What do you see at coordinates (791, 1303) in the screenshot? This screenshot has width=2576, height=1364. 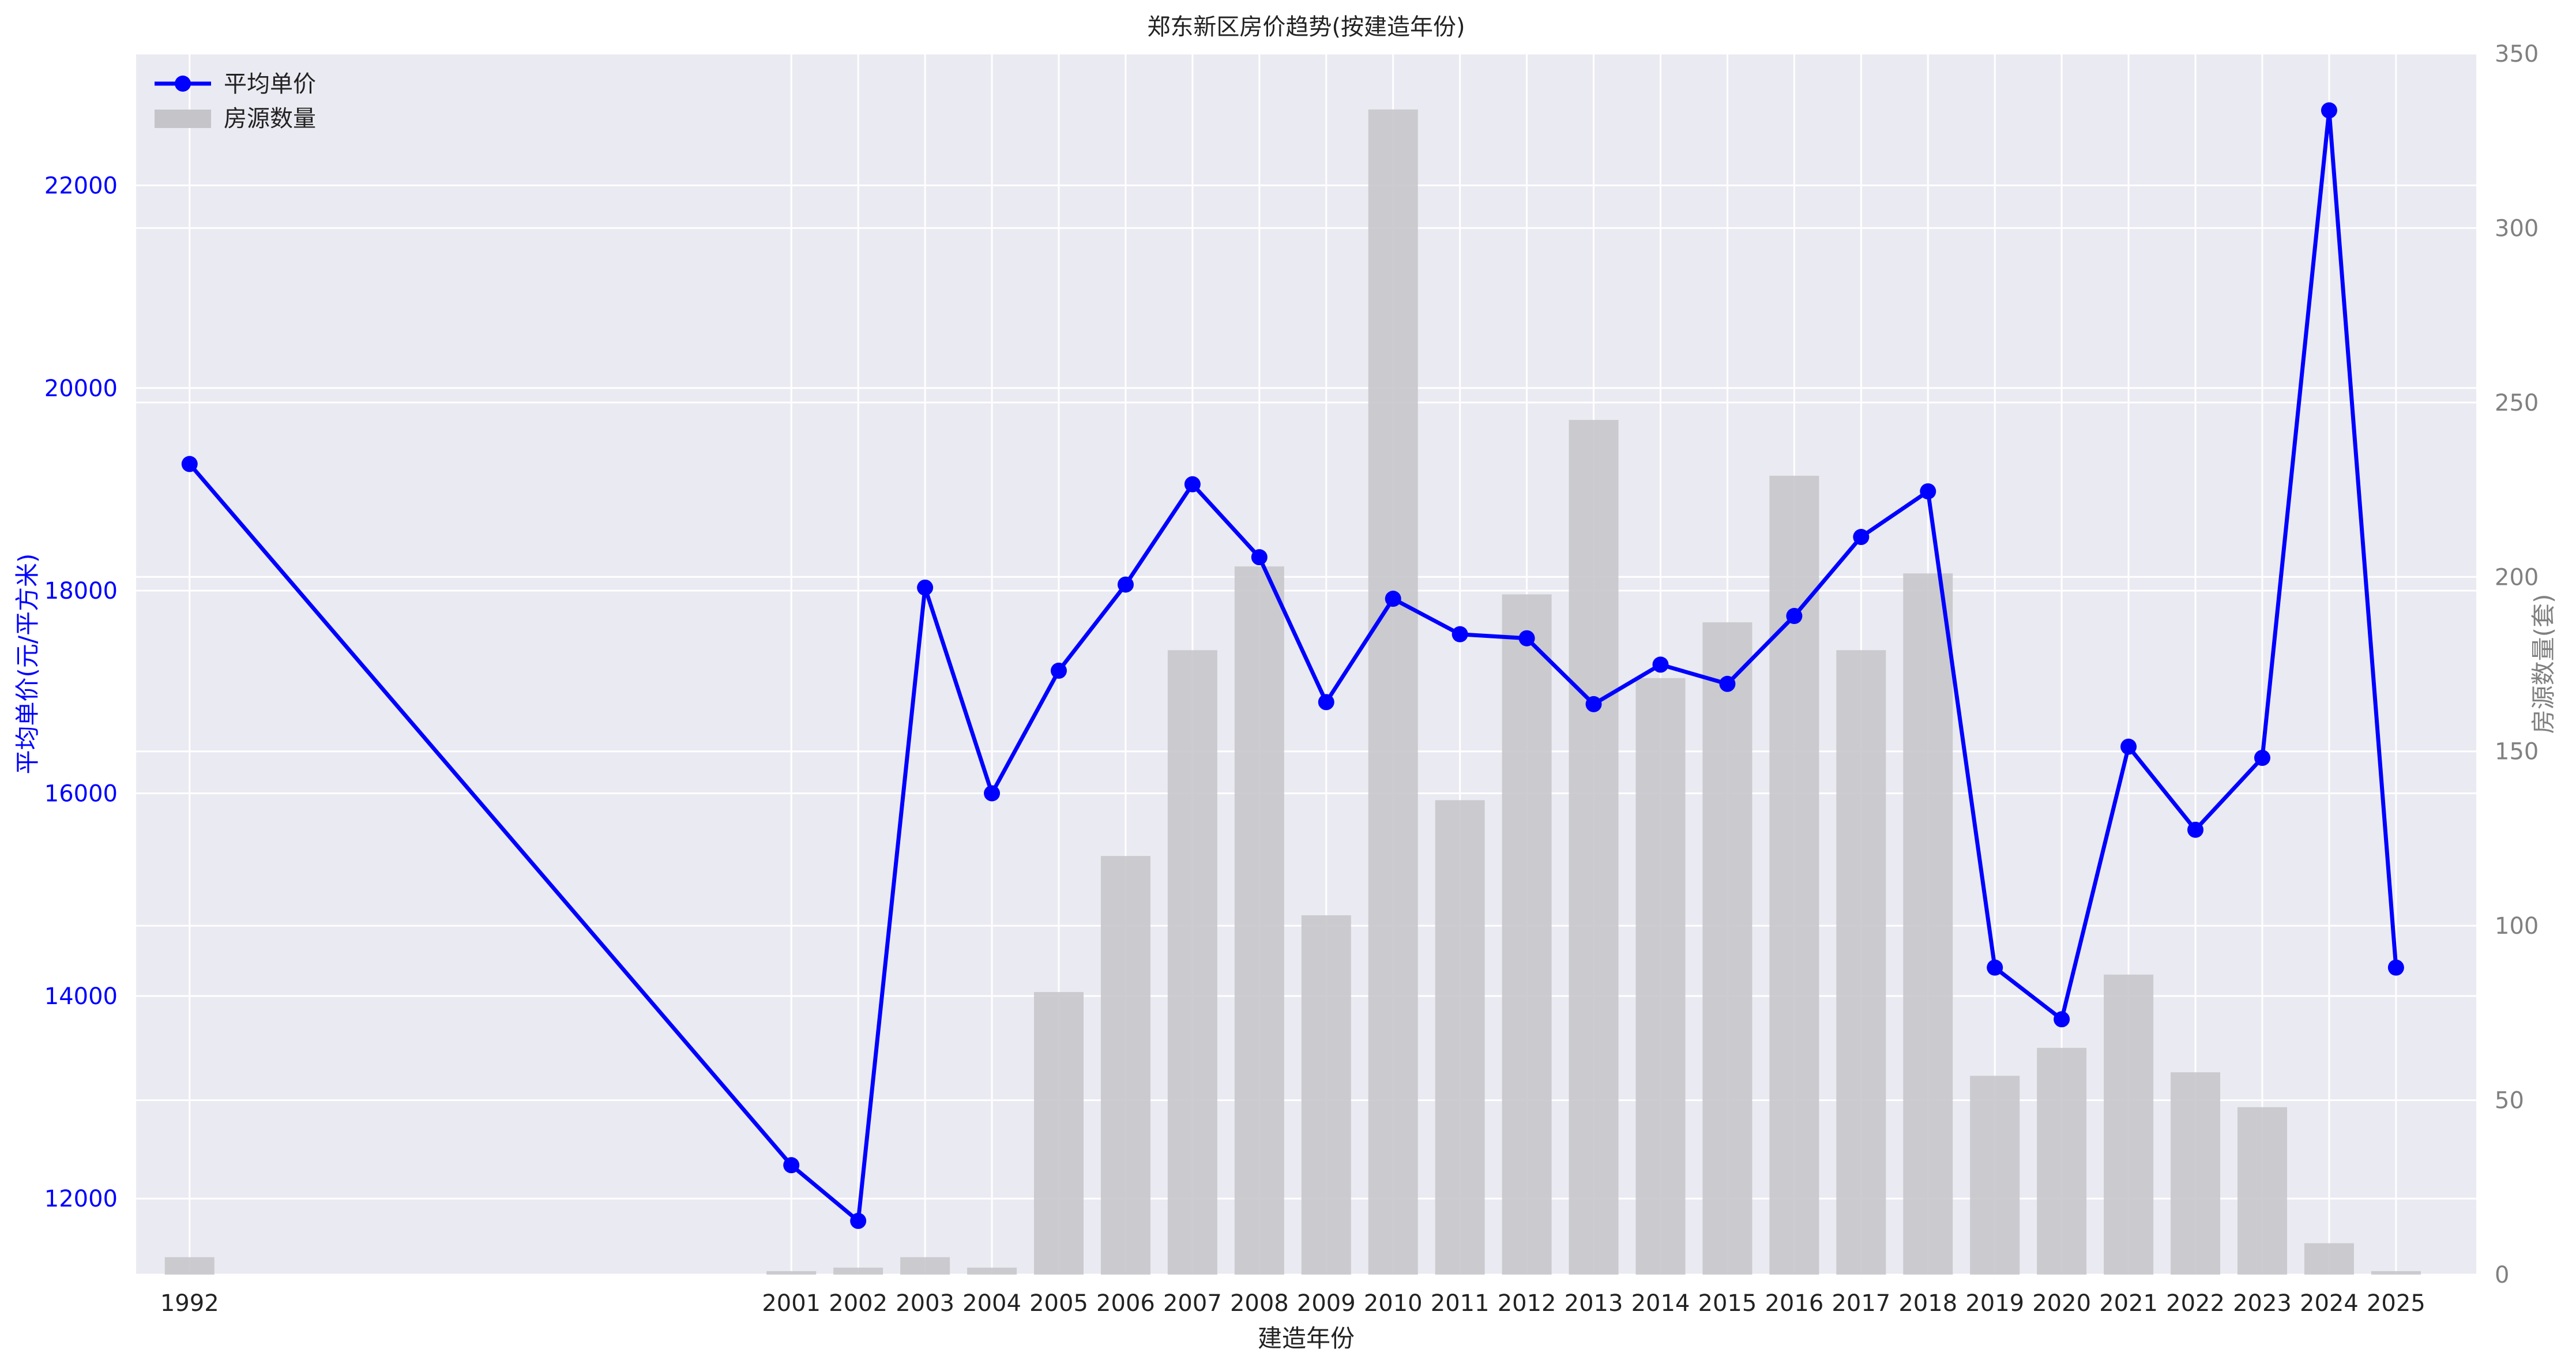 I see `x-tick-label: 2001` at bounding box center [791, 1303].